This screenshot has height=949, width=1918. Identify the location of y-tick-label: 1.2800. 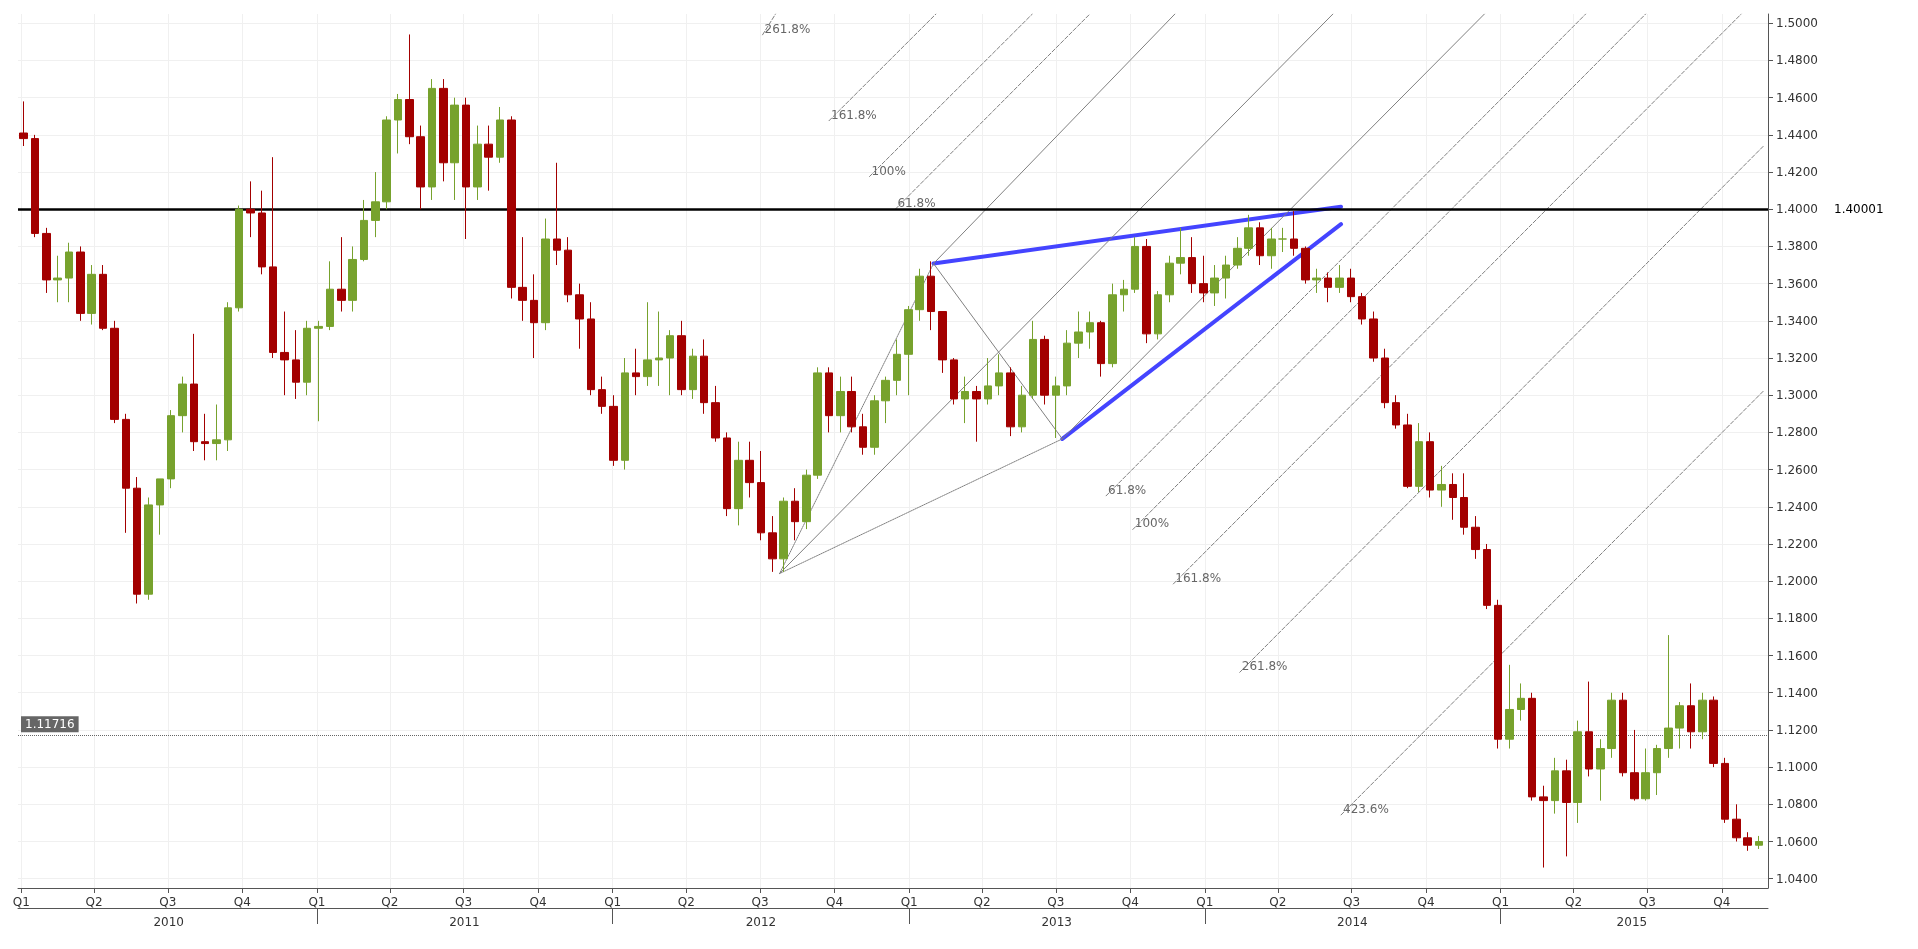
(1797, 432).